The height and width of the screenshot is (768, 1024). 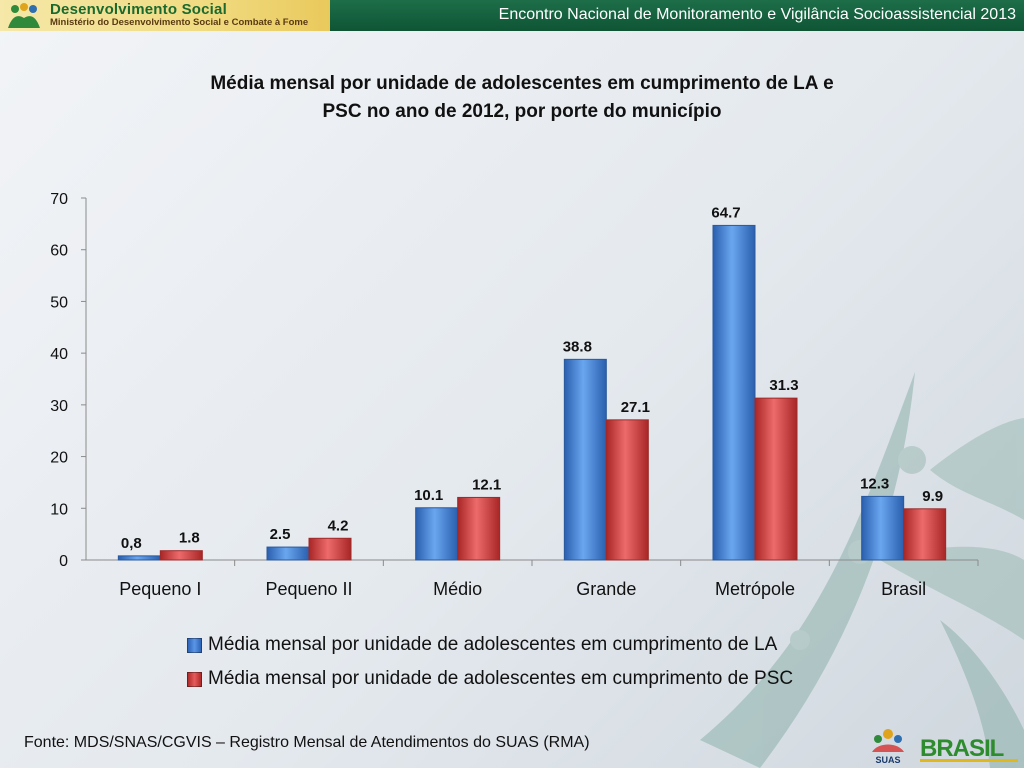 I want to click on legend-swatch-la, so click(x=194, y=645).